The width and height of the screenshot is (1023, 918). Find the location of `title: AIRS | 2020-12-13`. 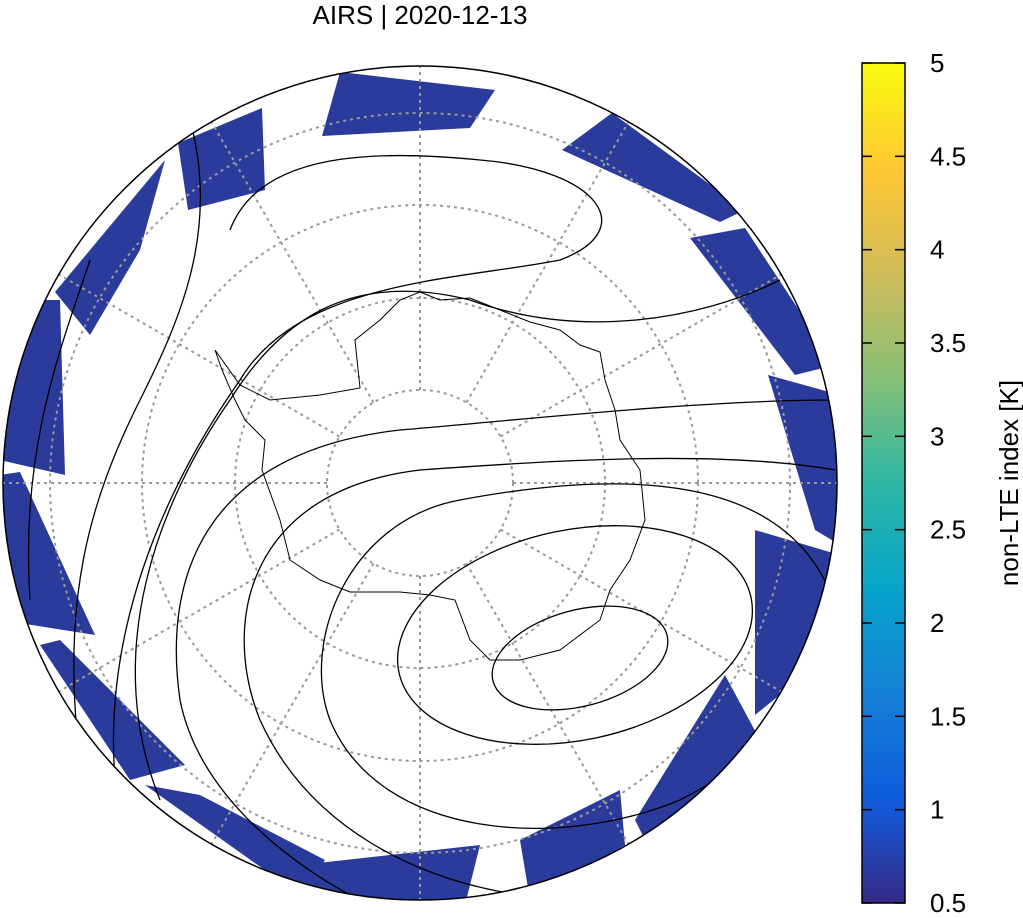

title: AIRS | 2020-12-13 is located at coordinates (420, 15).